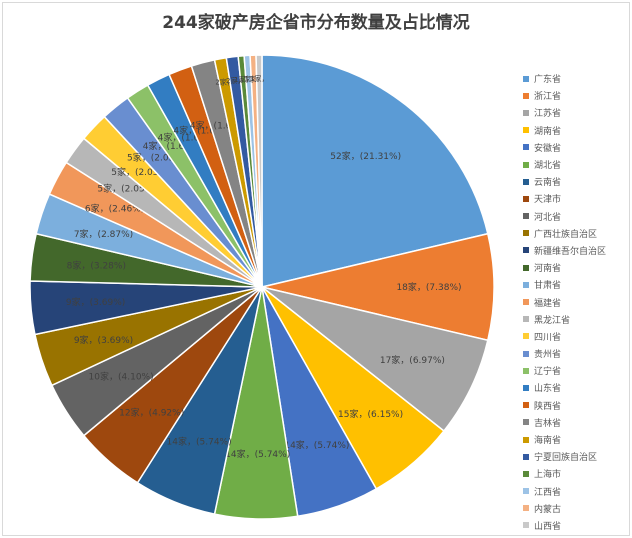 Image resolution: width=632 pixels, height=538 pixels. What do you see at coordinates (577, 78) in the screenshot?
I see `legend-item: 广东省` at bounding box center [577, 78].